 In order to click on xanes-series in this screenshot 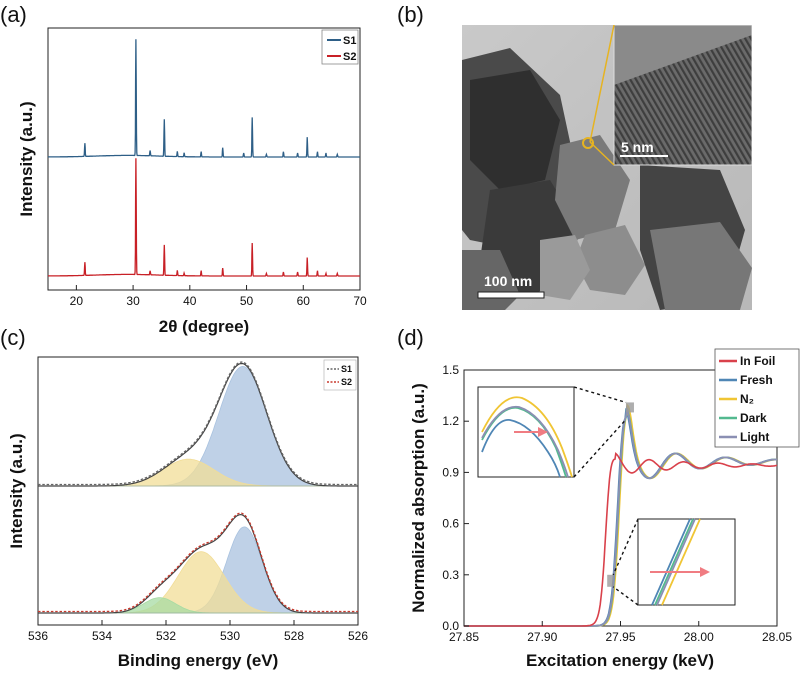, I will do `click(621, 515)`.